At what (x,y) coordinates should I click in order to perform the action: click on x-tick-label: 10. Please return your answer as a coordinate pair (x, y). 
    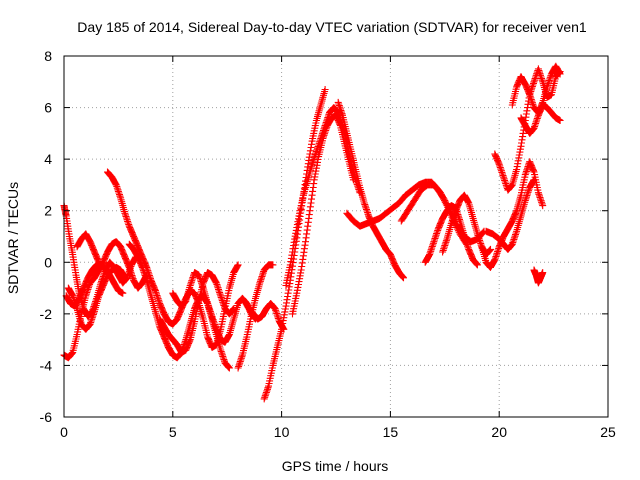
    Looking at the image, I should click on (282, 432).